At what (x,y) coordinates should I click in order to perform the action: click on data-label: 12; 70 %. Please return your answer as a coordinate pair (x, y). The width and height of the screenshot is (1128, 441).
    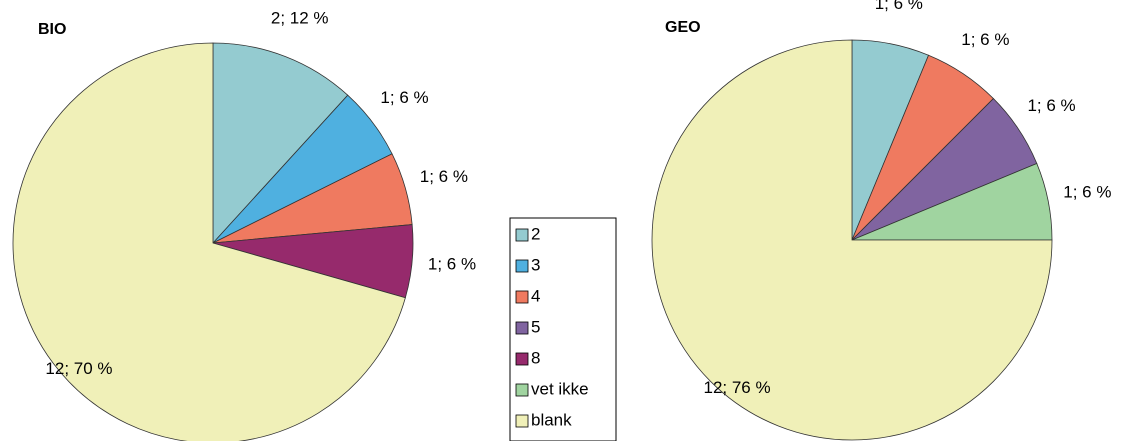
    Looking at the image, I should click on (78, 368).